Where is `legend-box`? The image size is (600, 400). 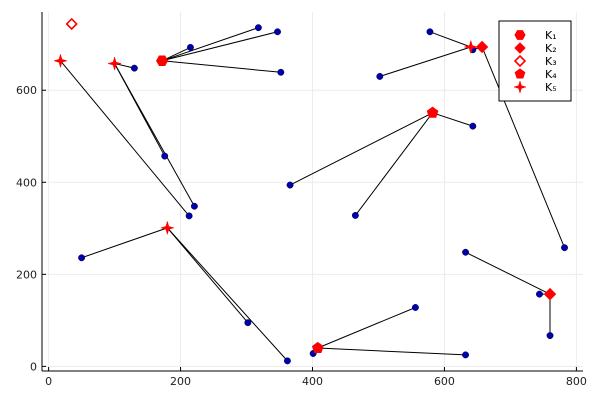 legend-box is located at coordinates (535, 61).